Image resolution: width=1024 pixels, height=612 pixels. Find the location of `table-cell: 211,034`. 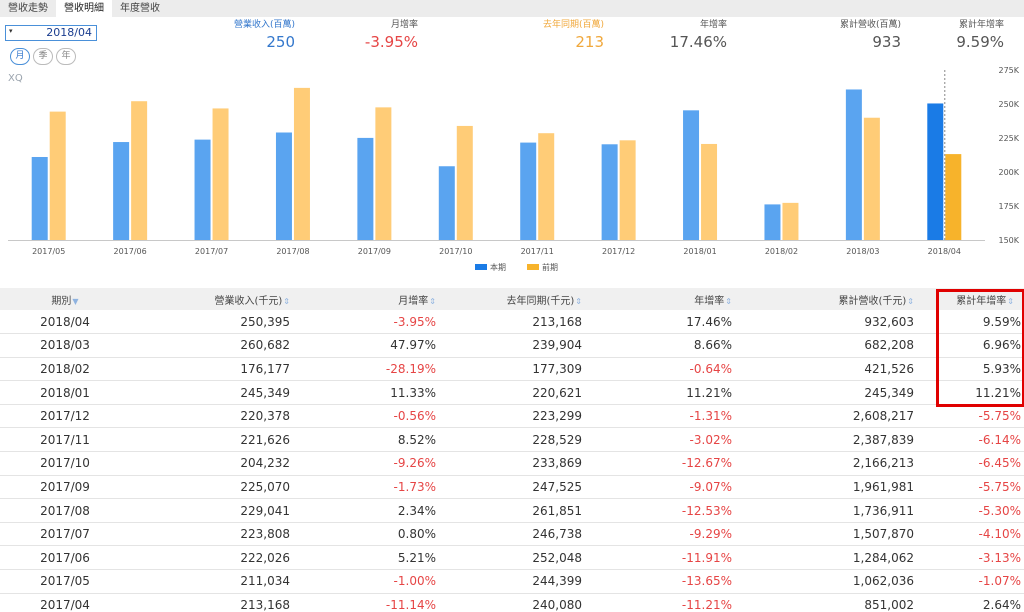

table-cell: 211,034 is located at coordinates (215, 581).